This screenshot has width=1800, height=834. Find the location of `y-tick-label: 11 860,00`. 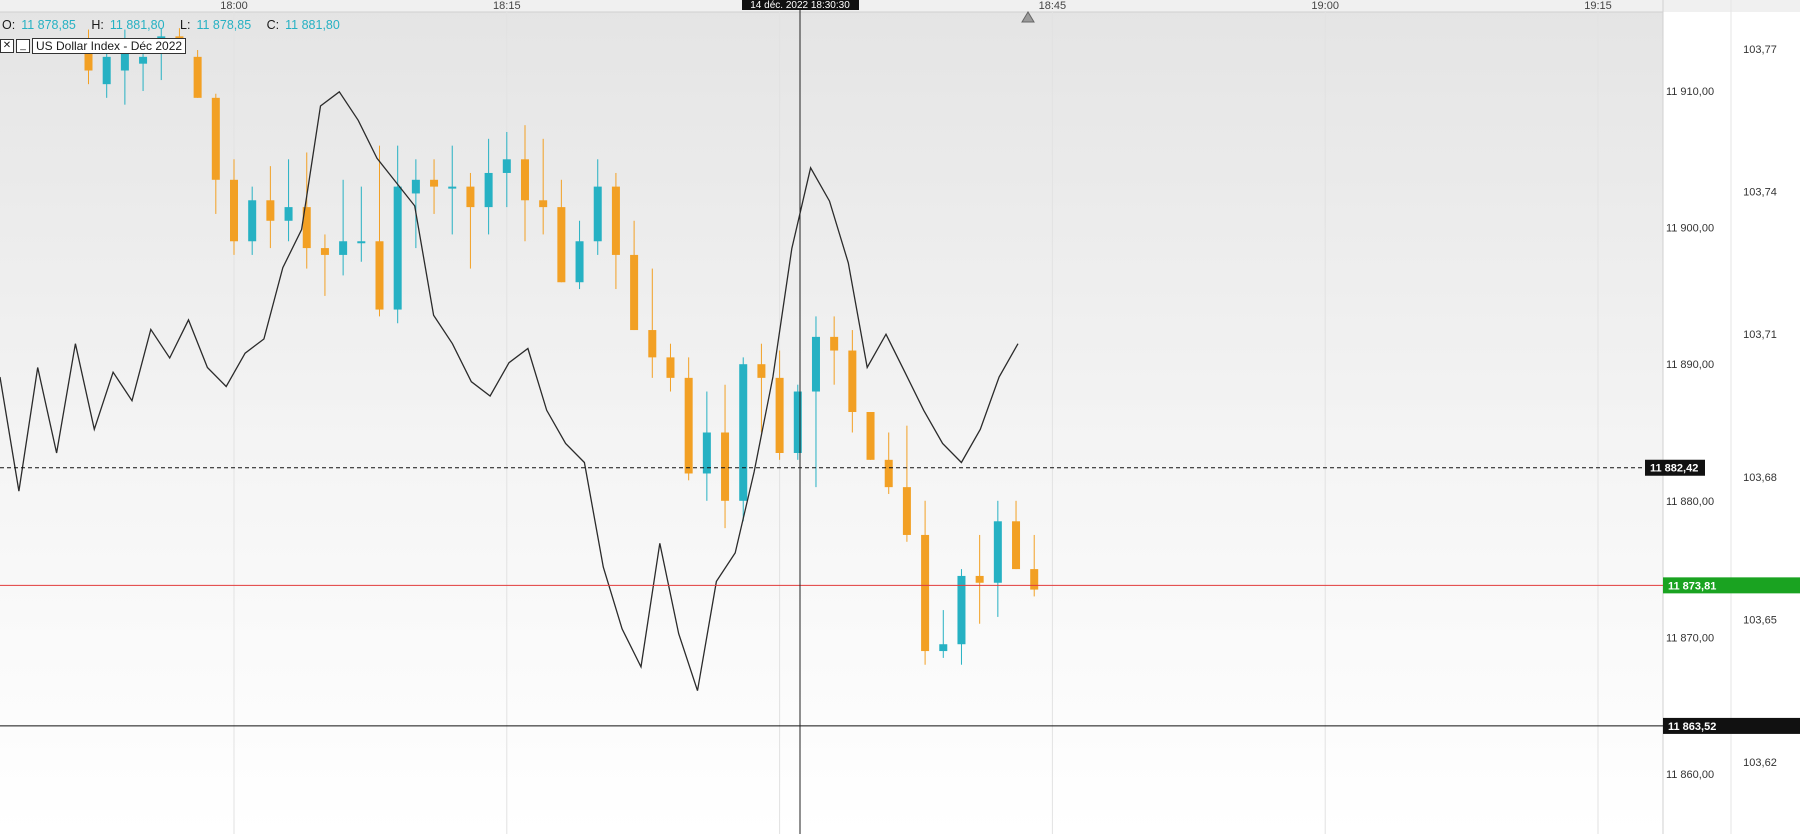

y-tick-label: 11 860,00 is located at coordinates (1690, 775).